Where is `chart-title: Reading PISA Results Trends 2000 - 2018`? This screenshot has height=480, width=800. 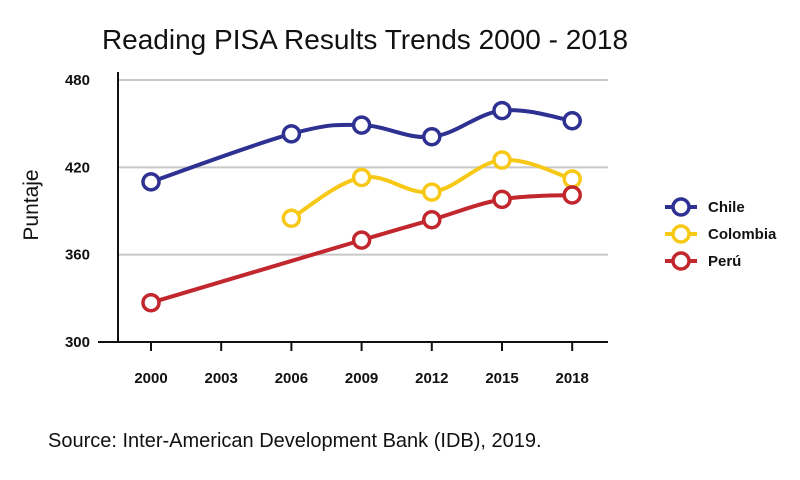 chart-title: Reading PISA Results Trends 2000 - 2018 is located at coordinates (365, 39).